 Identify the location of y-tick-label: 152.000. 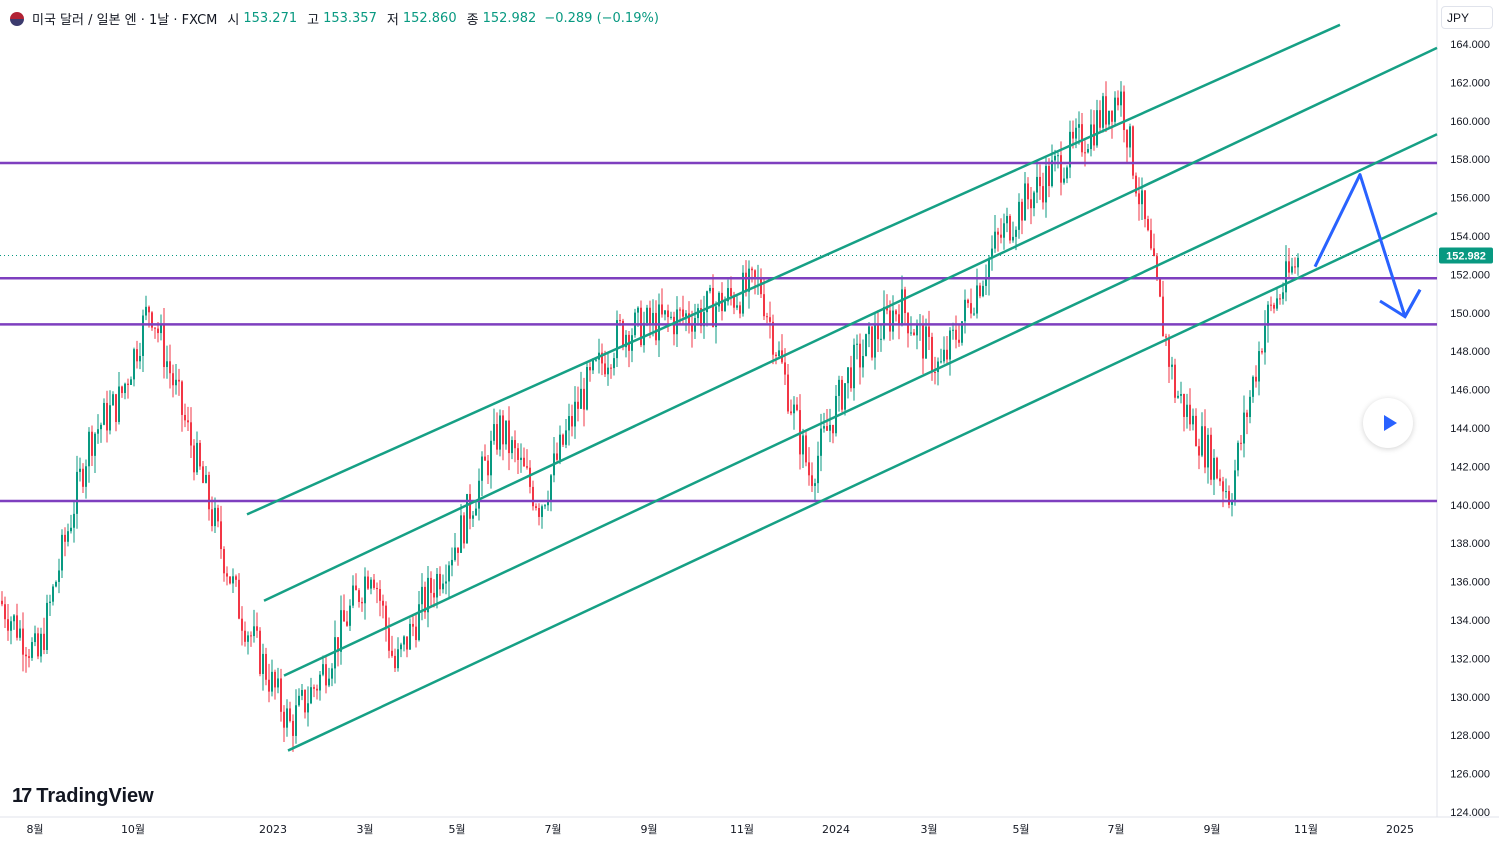
(1470, 275).